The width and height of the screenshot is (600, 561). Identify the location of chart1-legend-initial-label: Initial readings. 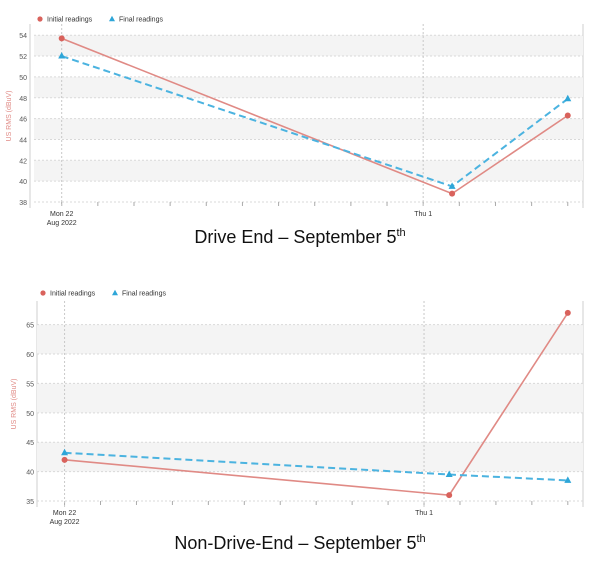
(70, 20).